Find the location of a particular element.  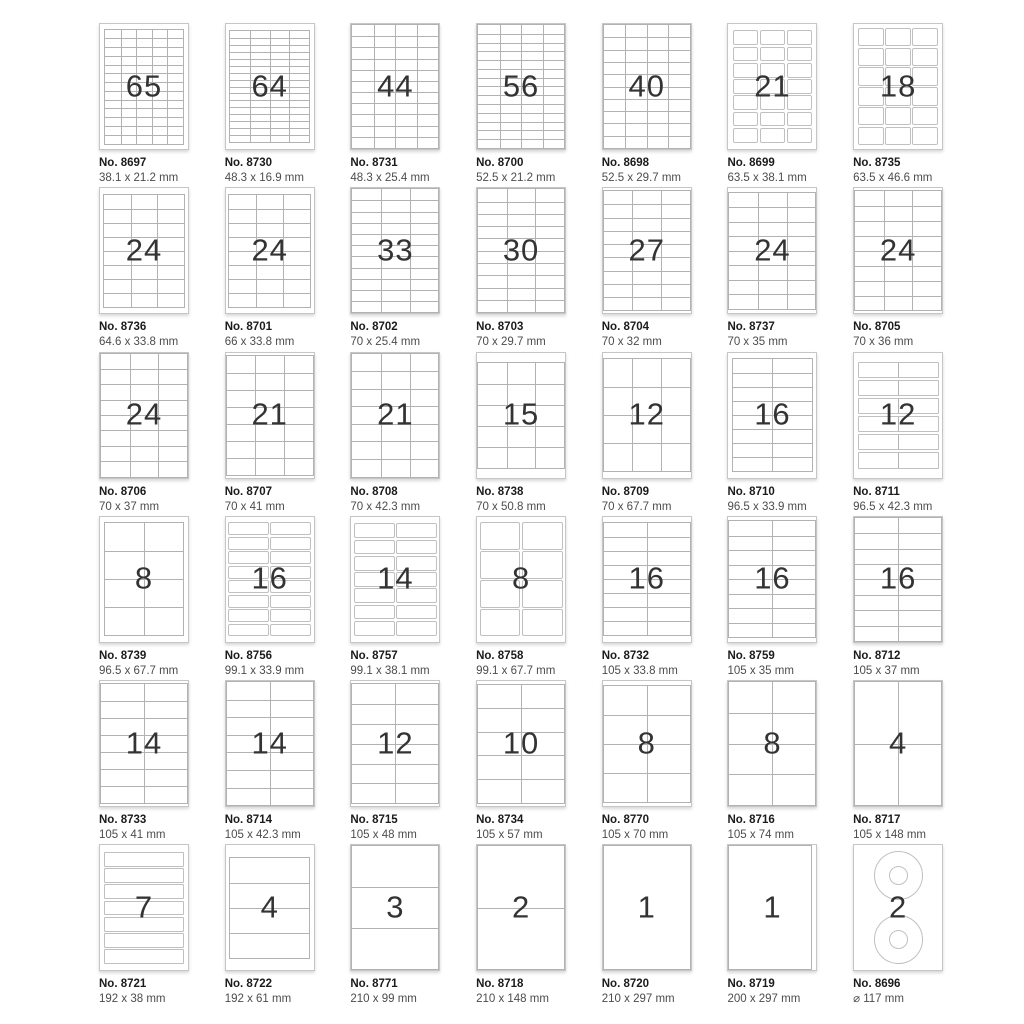

product-card: 24 No. 8737 70 x 35 mm is located at coordinates (790, 269).